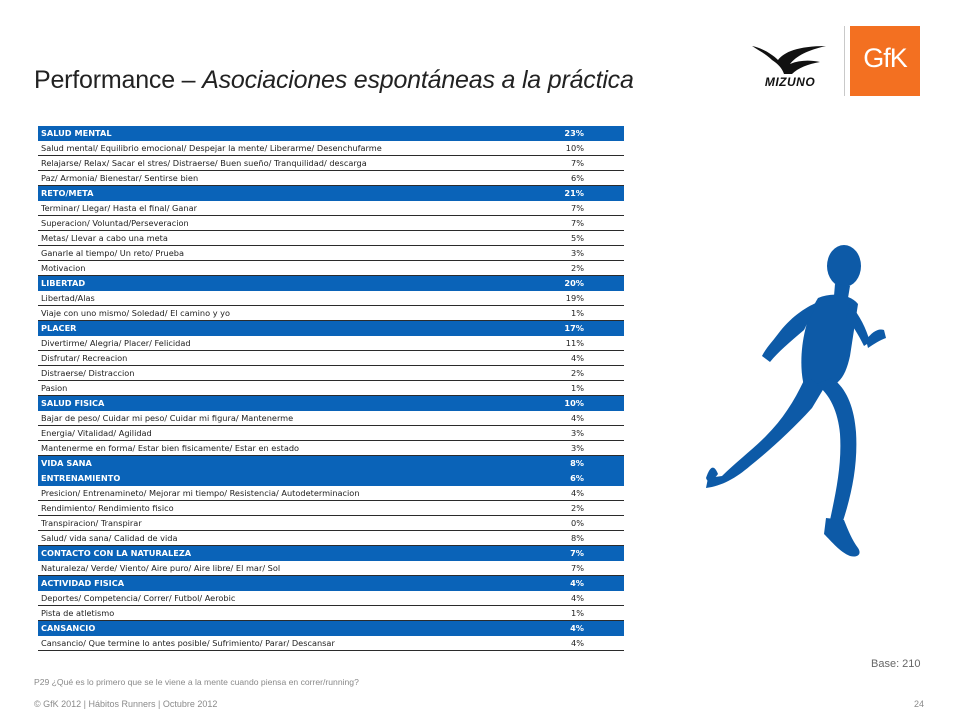 The image size is (960, 720). I want to click on item-value: 6%, so click(589, 178).